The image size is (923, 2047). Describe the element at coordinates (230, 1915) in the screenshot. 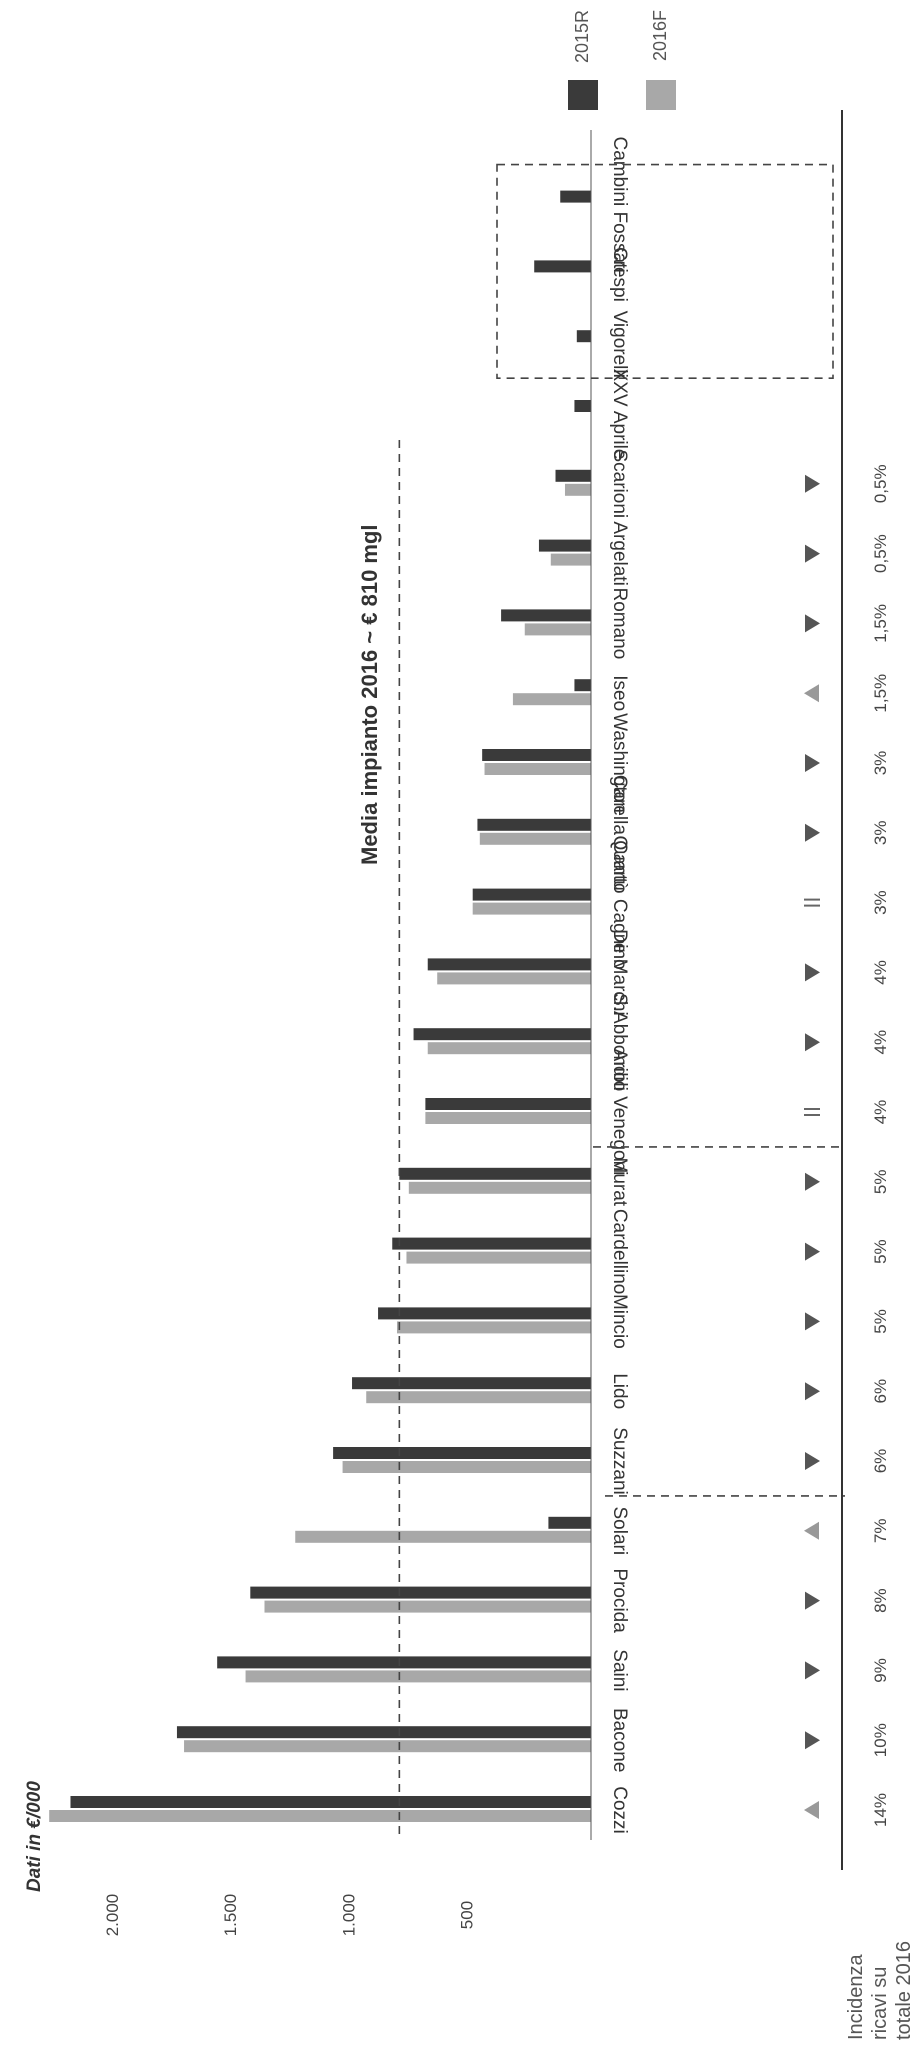

I see `value-tick-label: 1.500` at that location.